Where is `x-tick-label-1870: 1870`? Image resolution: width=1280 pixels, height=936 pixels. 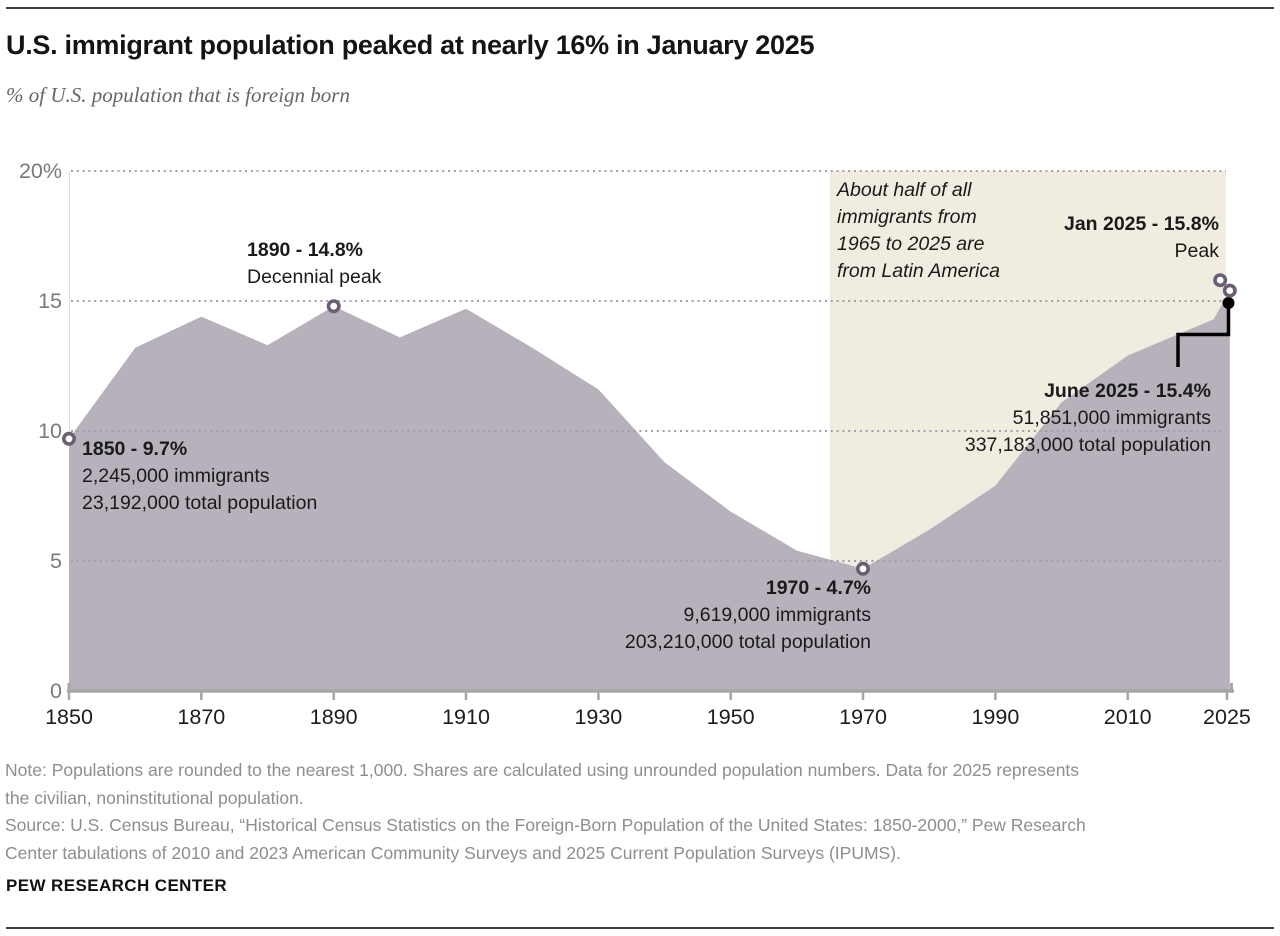
x-tick-label-1870: 1870 is located at coordinates (201, 717).